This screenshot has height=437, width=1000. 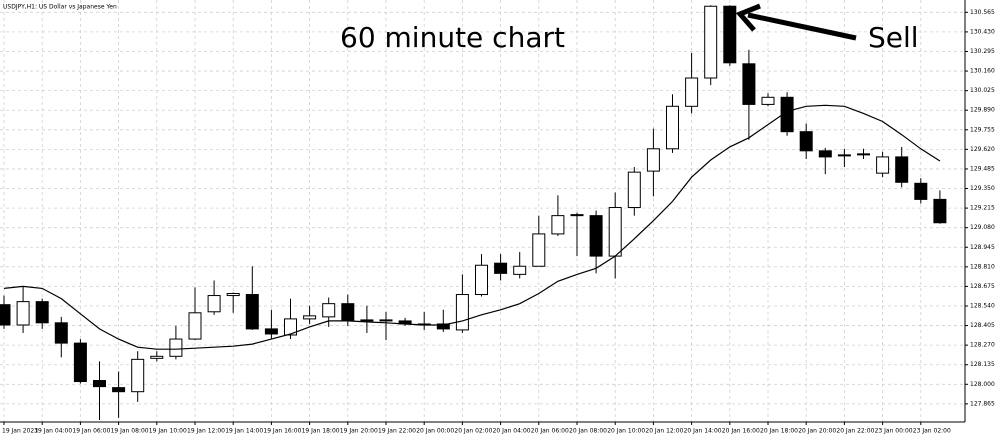 What do you see at coordinates (512, 431) in the screenshot?
I see `x-tick-label: 20 Jan 04:00` at bounding box center [512, 431].